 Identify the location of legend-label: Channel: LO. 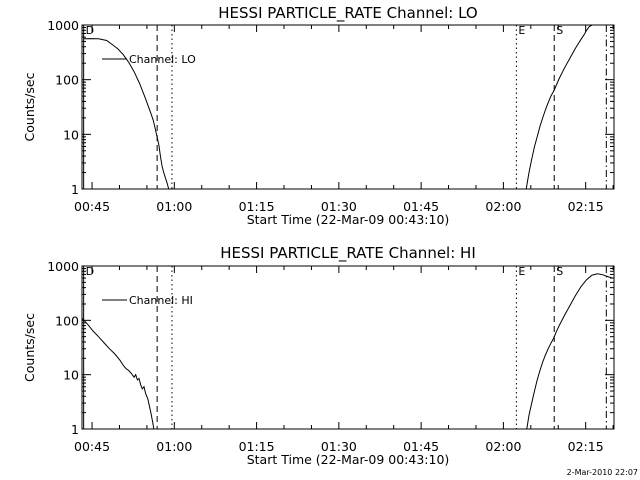
(162, 59).